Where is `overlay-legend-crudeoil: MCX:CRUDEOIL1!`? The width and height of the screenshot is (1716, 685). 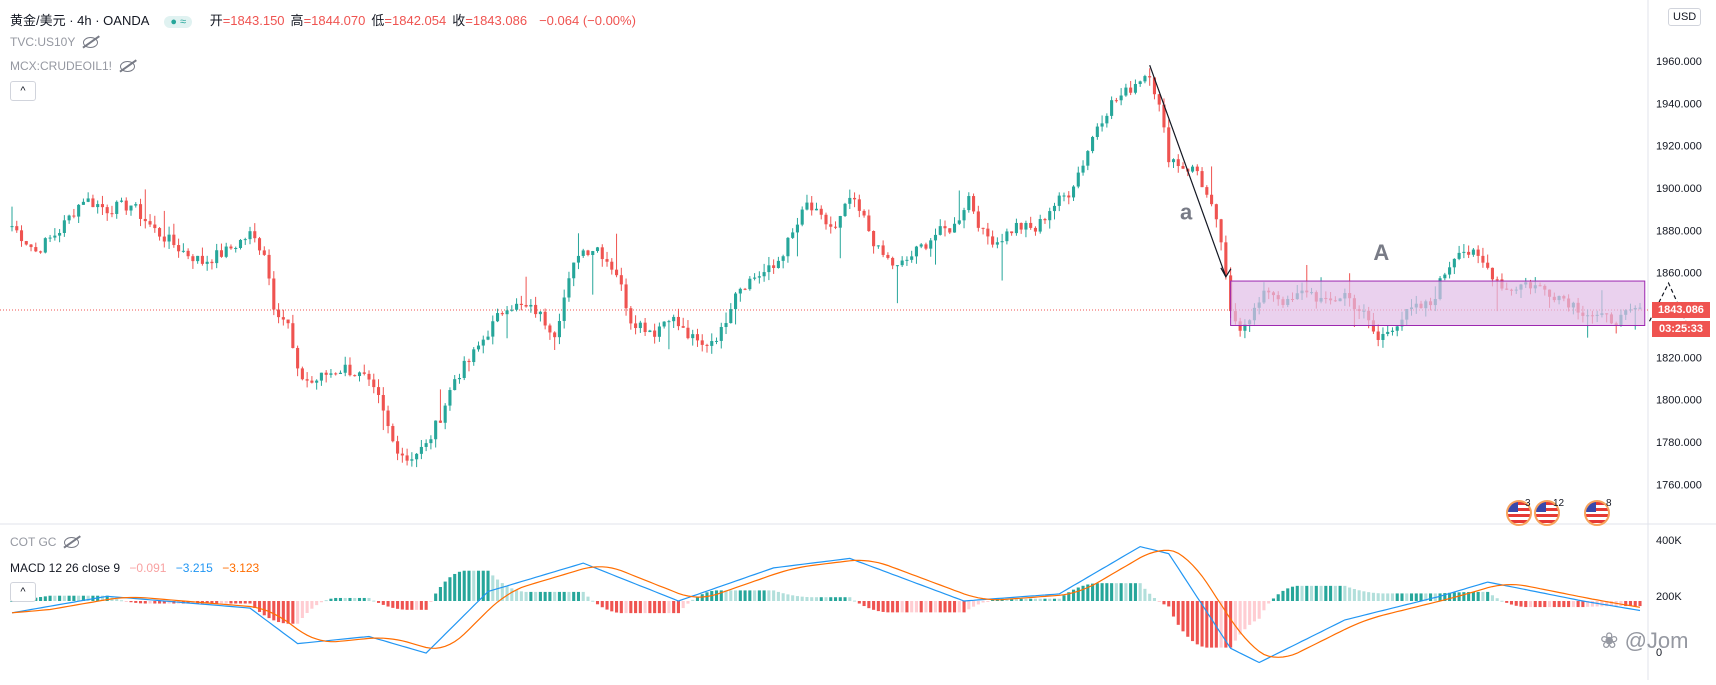
overlay-legend-crudeoil: MCX:CRUDEOIL1! is located at coordinates (73, 66).